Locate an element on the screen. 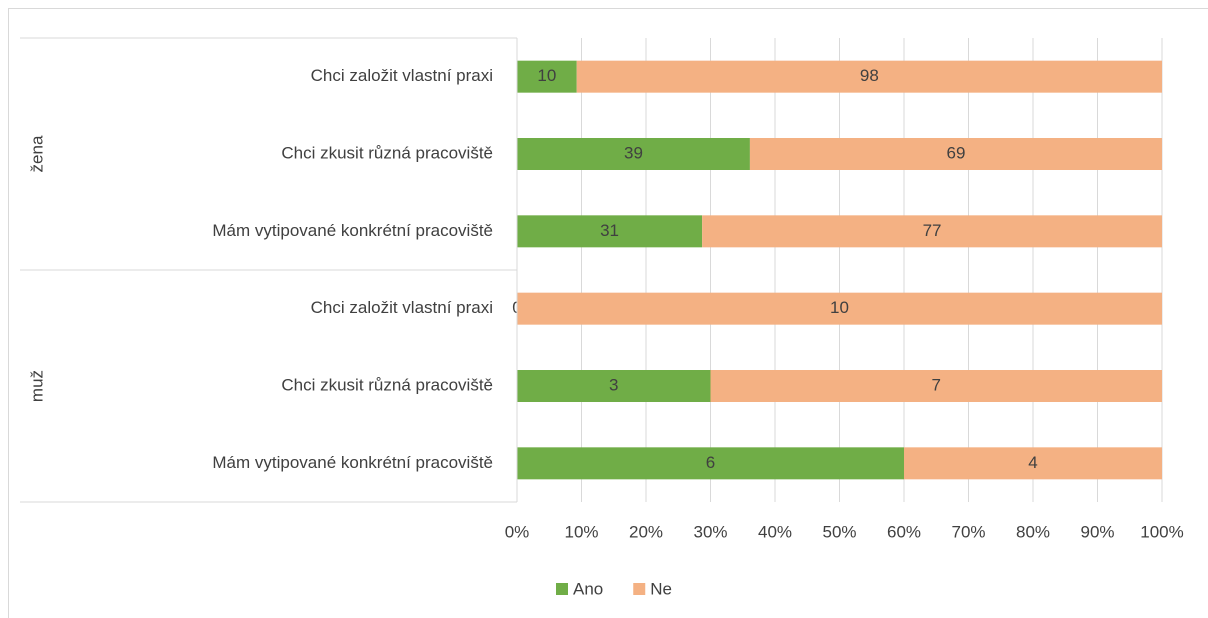 The width and height of the screenshot is (1208, 618). data-label: 3 is located at coordinates (613, 384).